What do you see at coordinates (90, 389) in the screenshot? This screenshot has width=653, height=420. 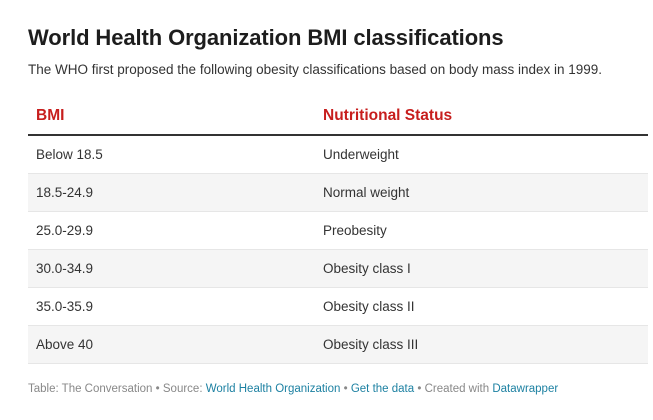 I see `footer-table-label: Table: The Conversation` at bounding box center [90, 389].